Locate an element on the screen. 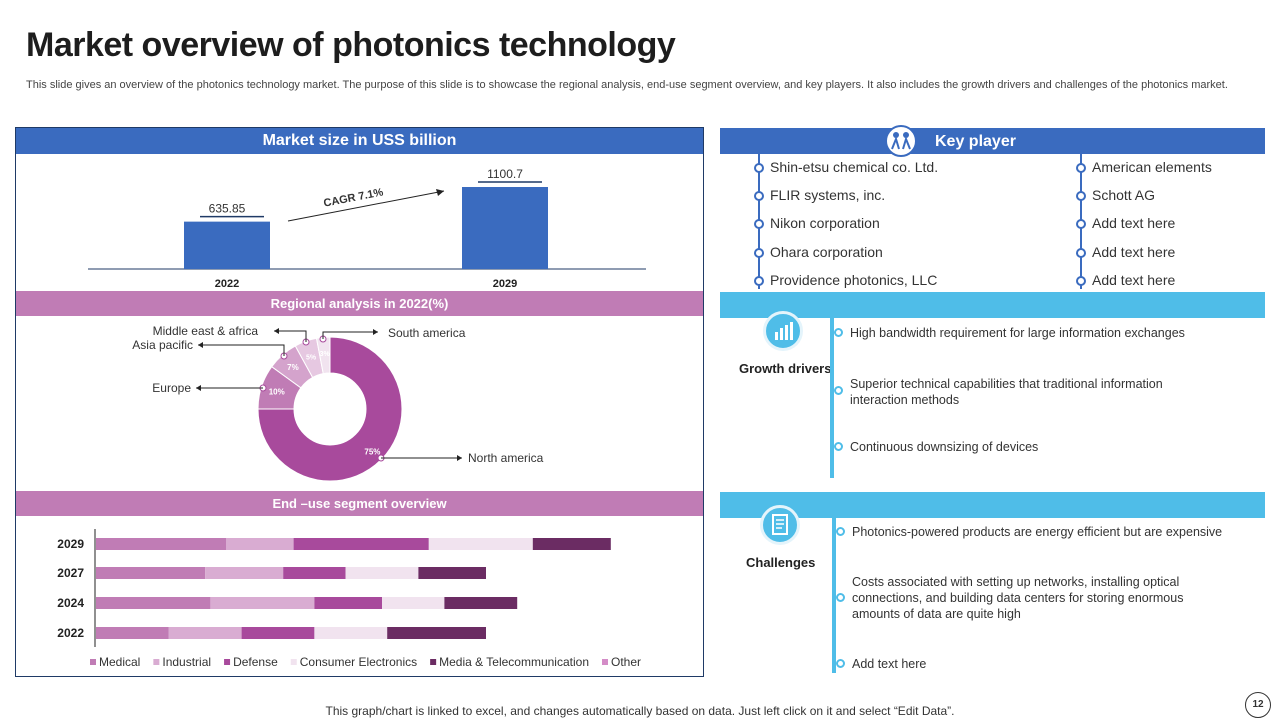  x-tick-label: 2022 is located at coordinates (227, 284).